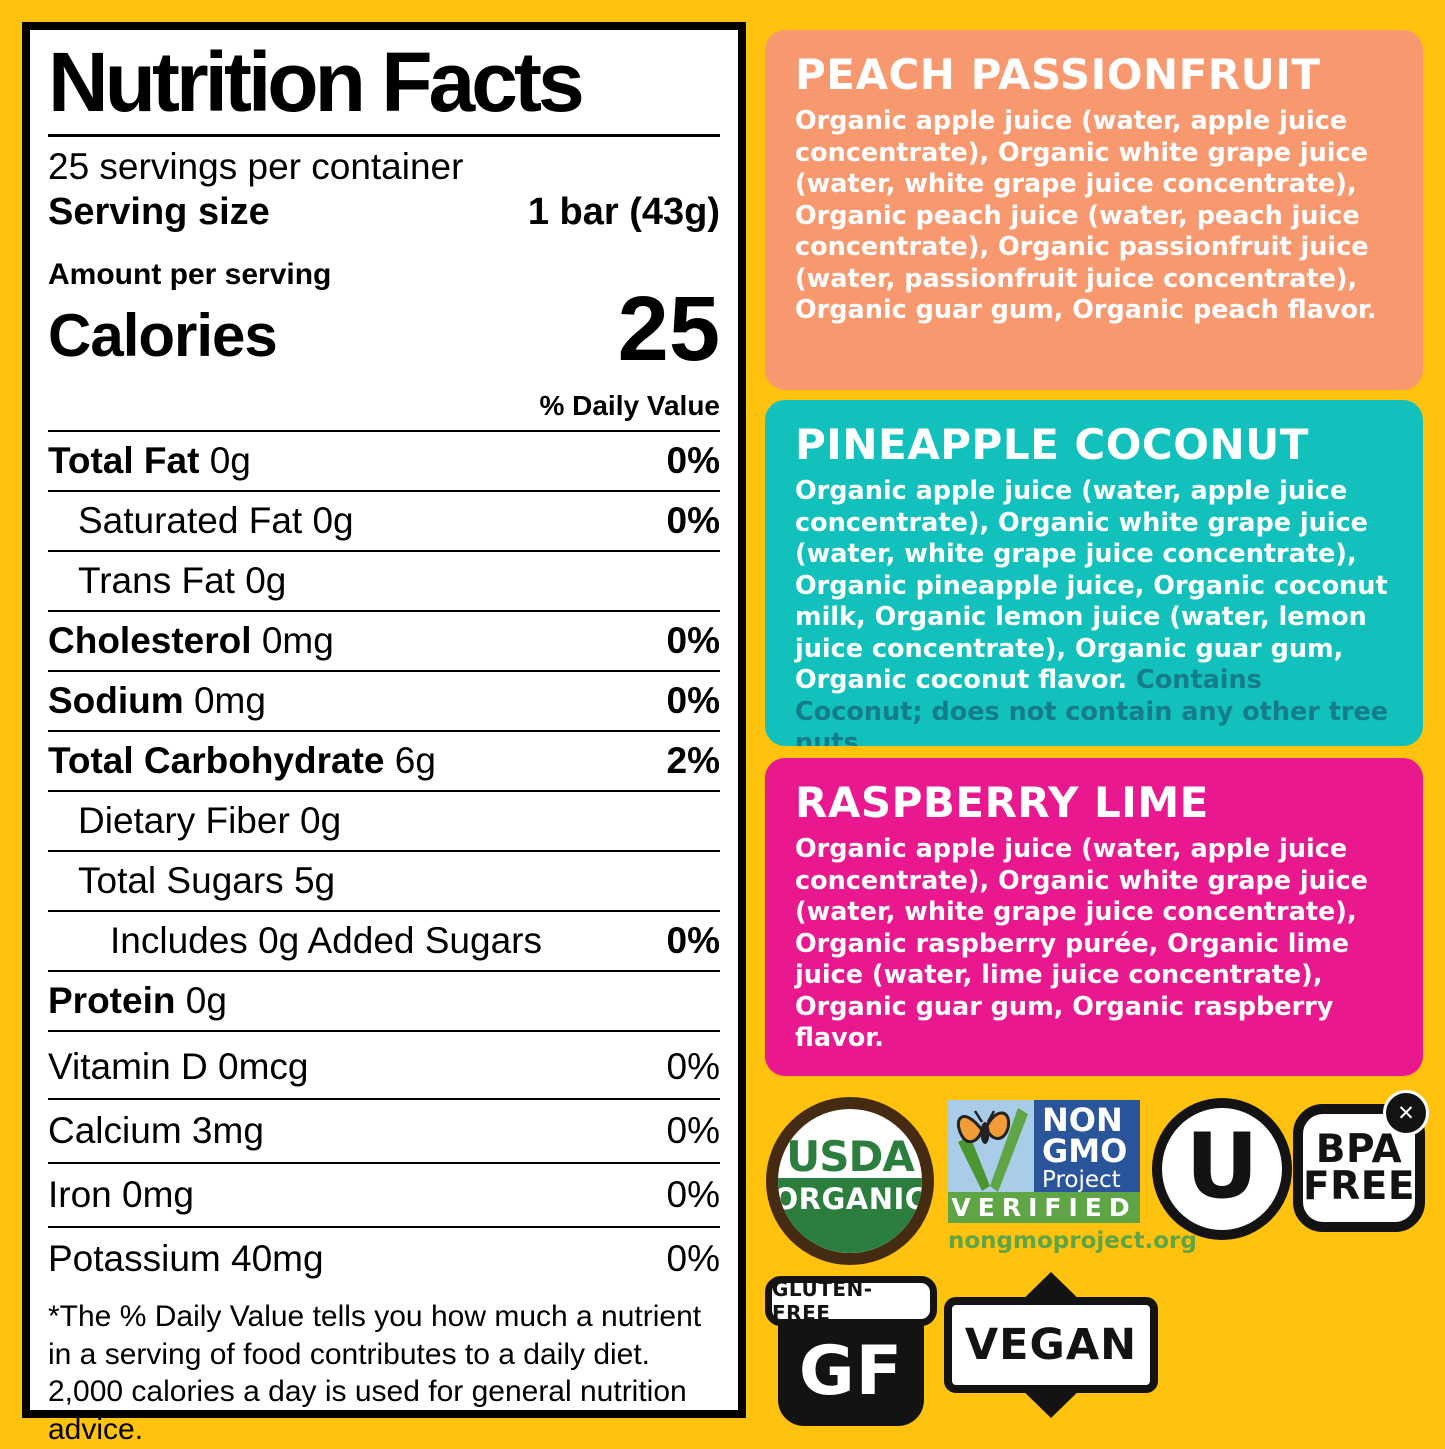 The width and height of the screenshot is (1445, 1449). What do you see at coordinates (384, 462) in the screenshot?
I see `nutrient-row-total-fat: Total Fat 0g 0%` at bounding box center [384, 462].